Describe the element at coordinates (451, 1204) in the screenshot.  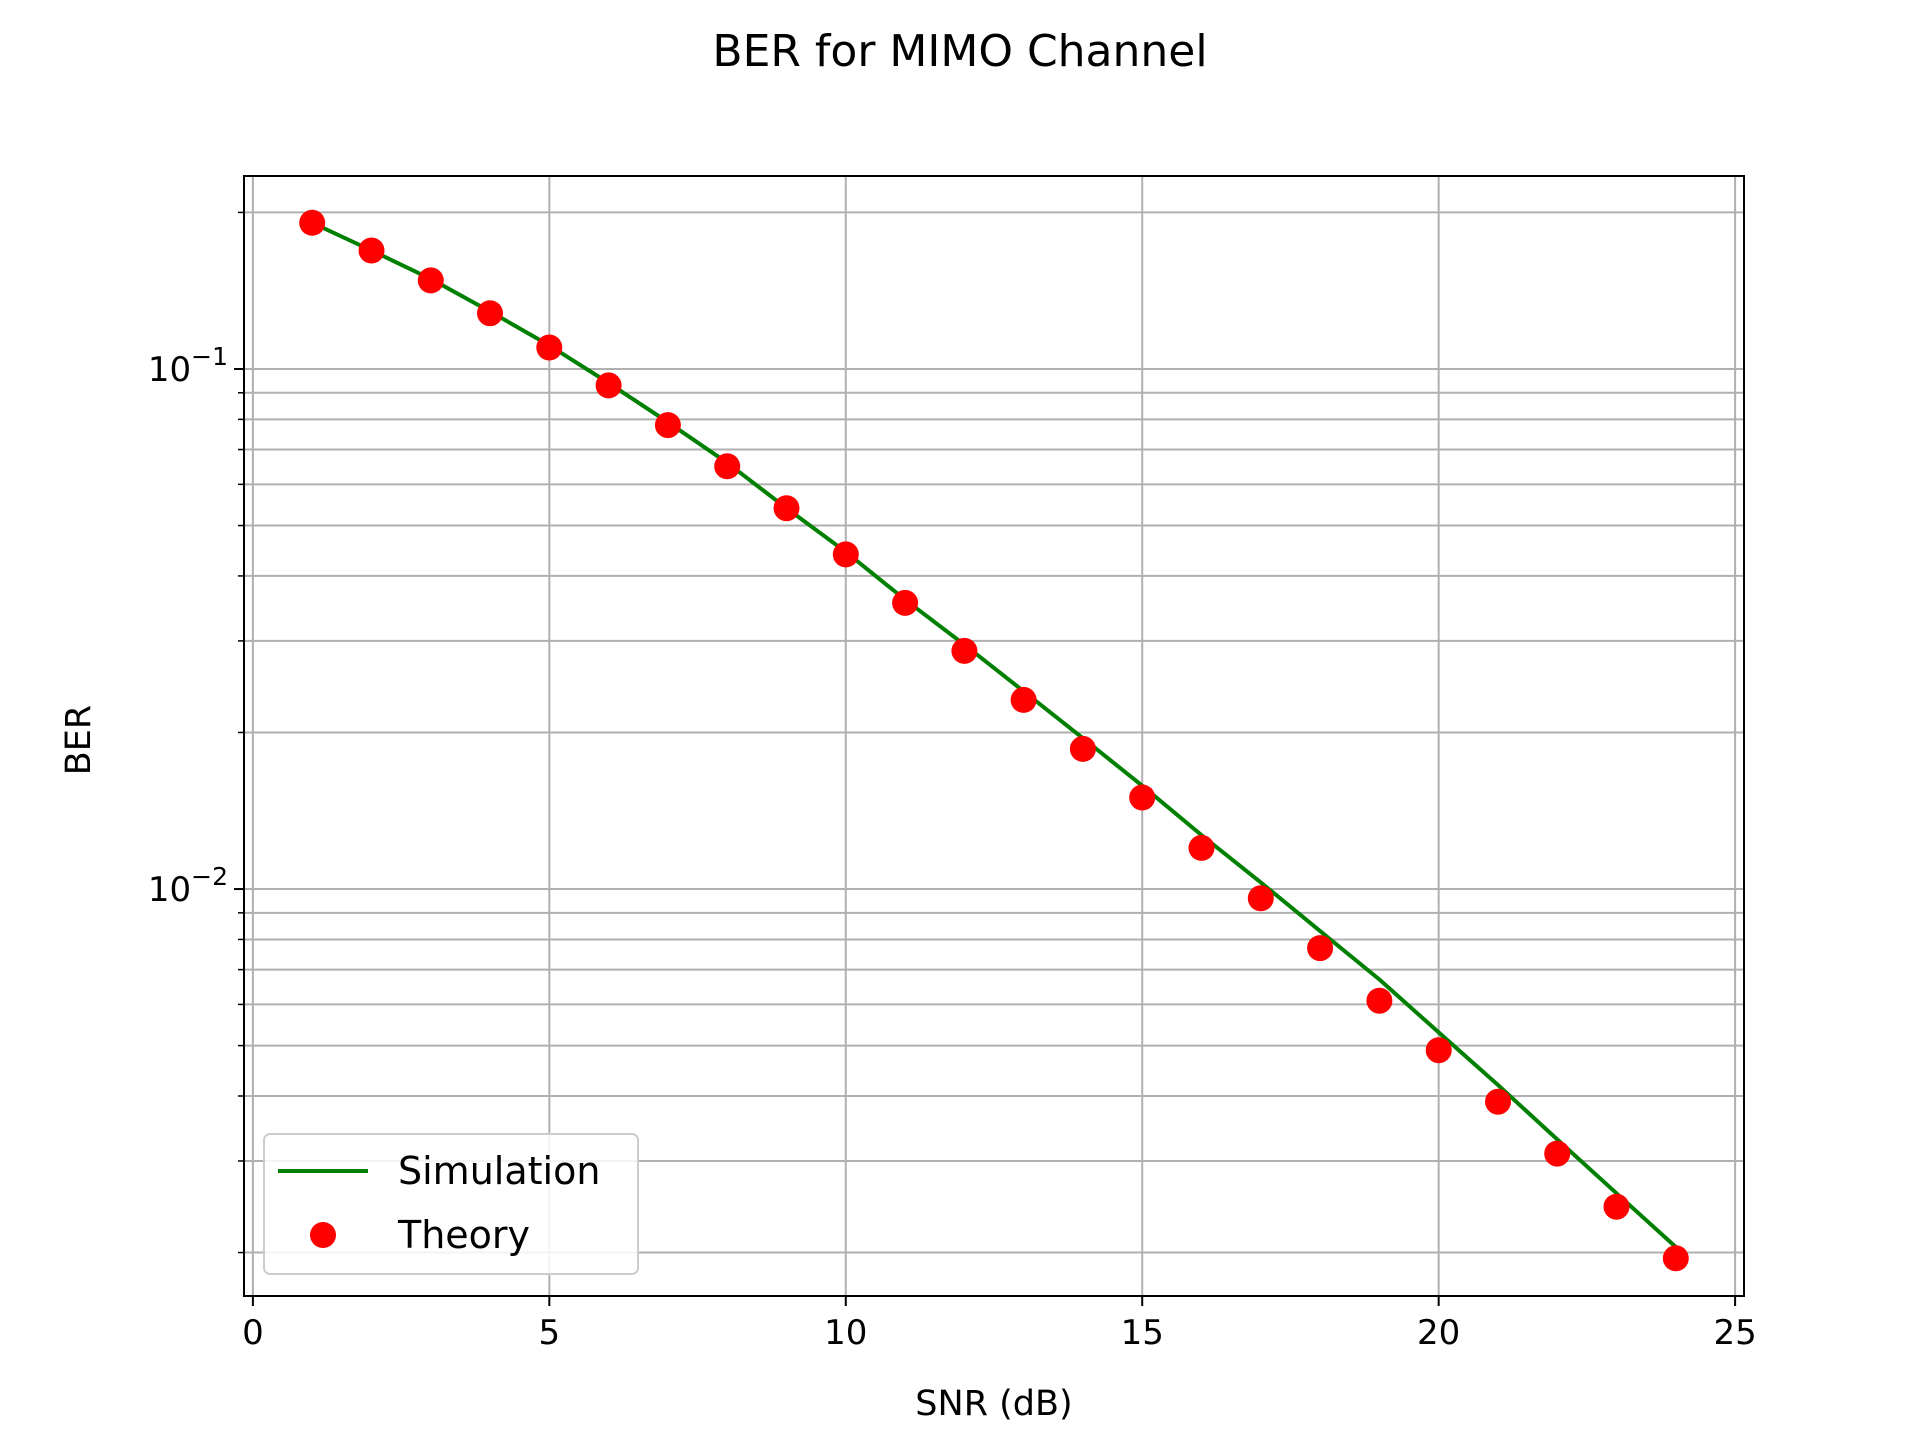
I see `legend: Simulation Theory` at that location.